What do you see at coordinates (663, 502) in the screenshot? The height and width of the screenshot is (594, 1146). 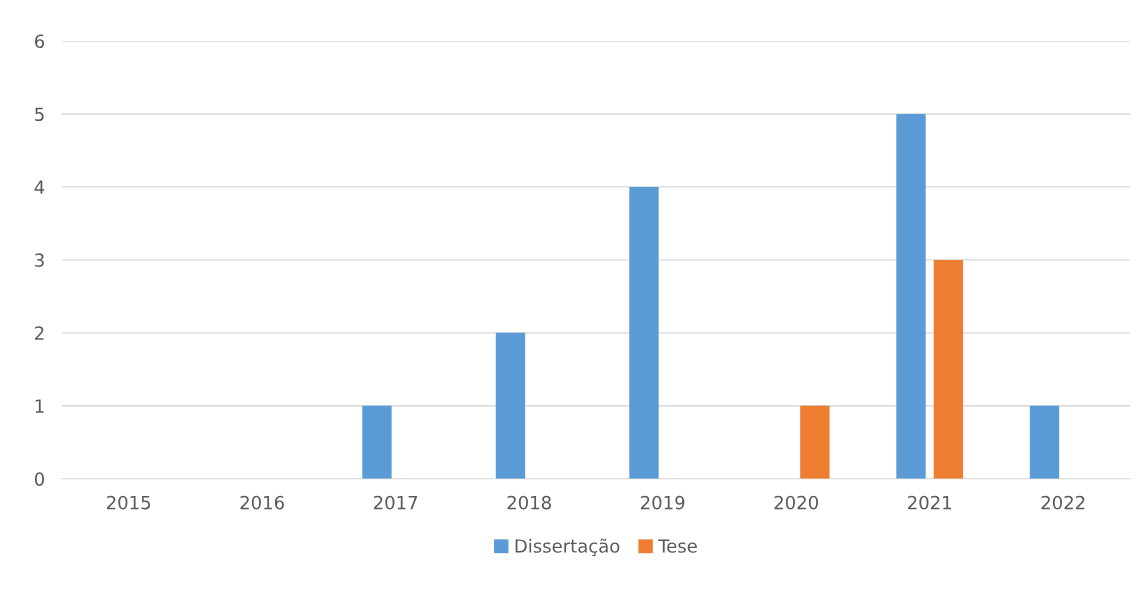 I see `x-tick-label: 2019` at bounding box center [663, 502].